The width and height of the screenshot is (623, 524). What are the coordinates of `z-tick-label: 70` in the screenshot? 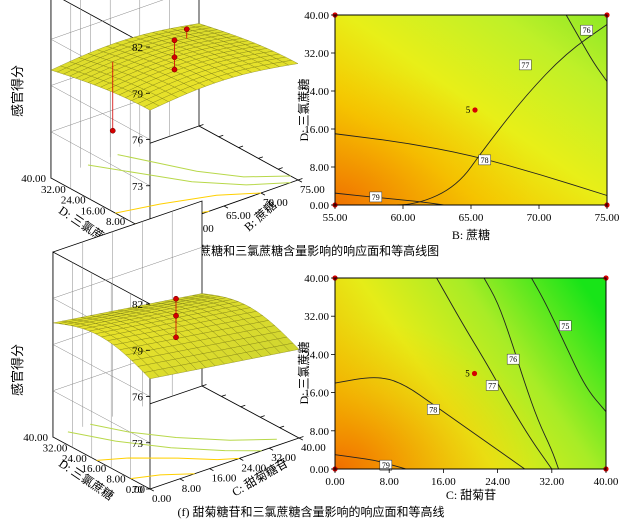 It's located at (138, 490).